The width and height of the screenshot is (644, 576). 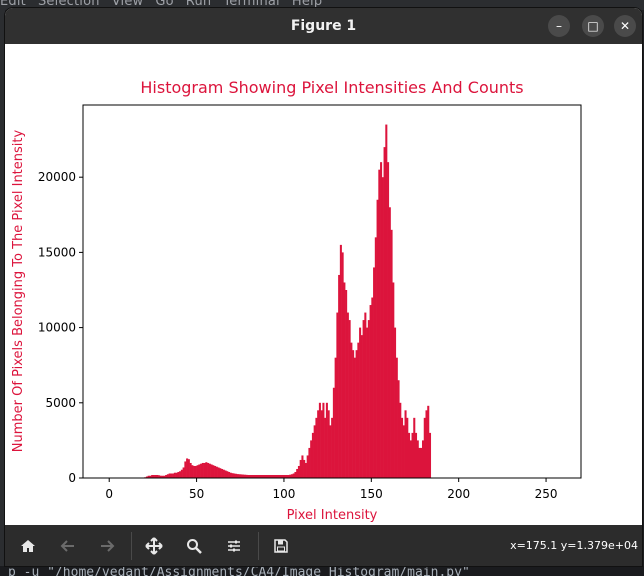 What do you see at coordinates (154, 546) in the screenshot?
I see `pan-icon` at bounding box center [154, 546].